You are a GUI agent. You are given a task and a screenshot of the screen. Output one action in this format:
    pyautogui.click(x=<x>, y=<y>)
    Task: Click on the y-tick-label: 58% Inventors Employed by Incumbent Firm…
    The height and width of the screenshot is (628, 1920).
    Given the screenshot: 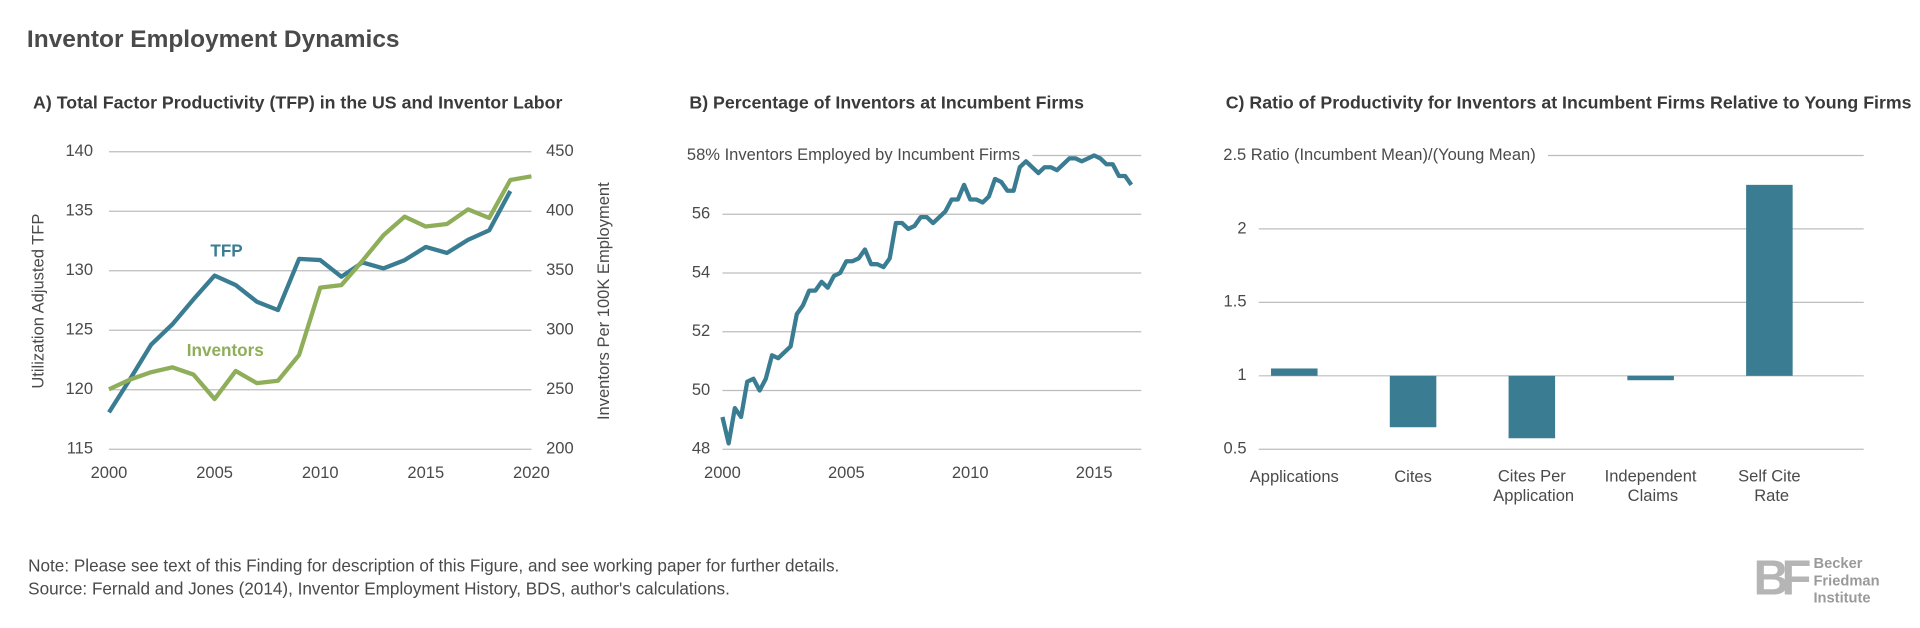 What is the action you would take?
    pyautogui.click(x=853, y=154)
    